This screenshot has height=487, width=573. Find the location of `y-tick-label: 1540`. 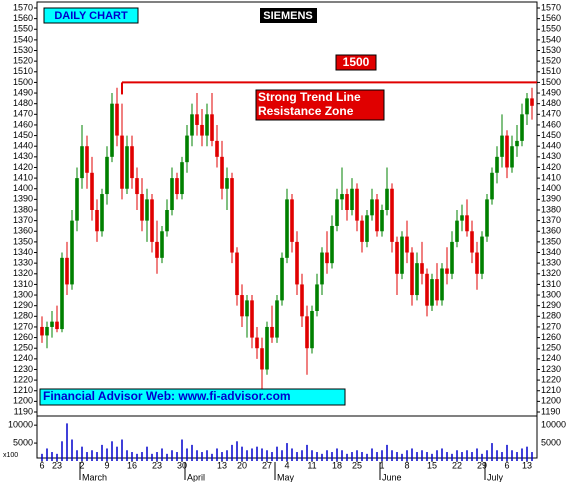

y-tick-label: 1540 is located at coordinates (23, 39).